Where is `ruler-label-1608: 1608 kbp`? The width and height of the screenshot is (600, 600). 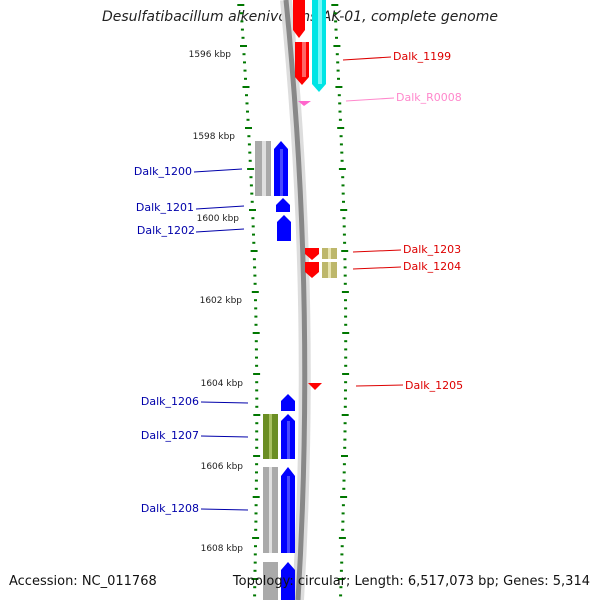 ruler-label-1608: 1608 kbp is located at coordinates (222, 549).